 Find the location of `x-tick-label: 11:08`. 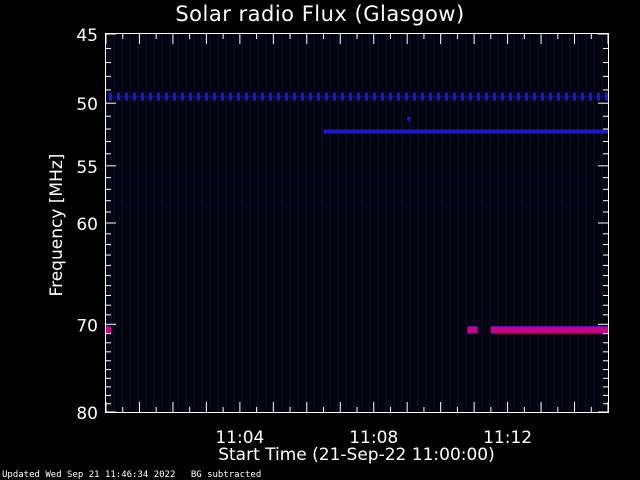

x-tick-label: 11:08 is located at coordinates (373, 438).